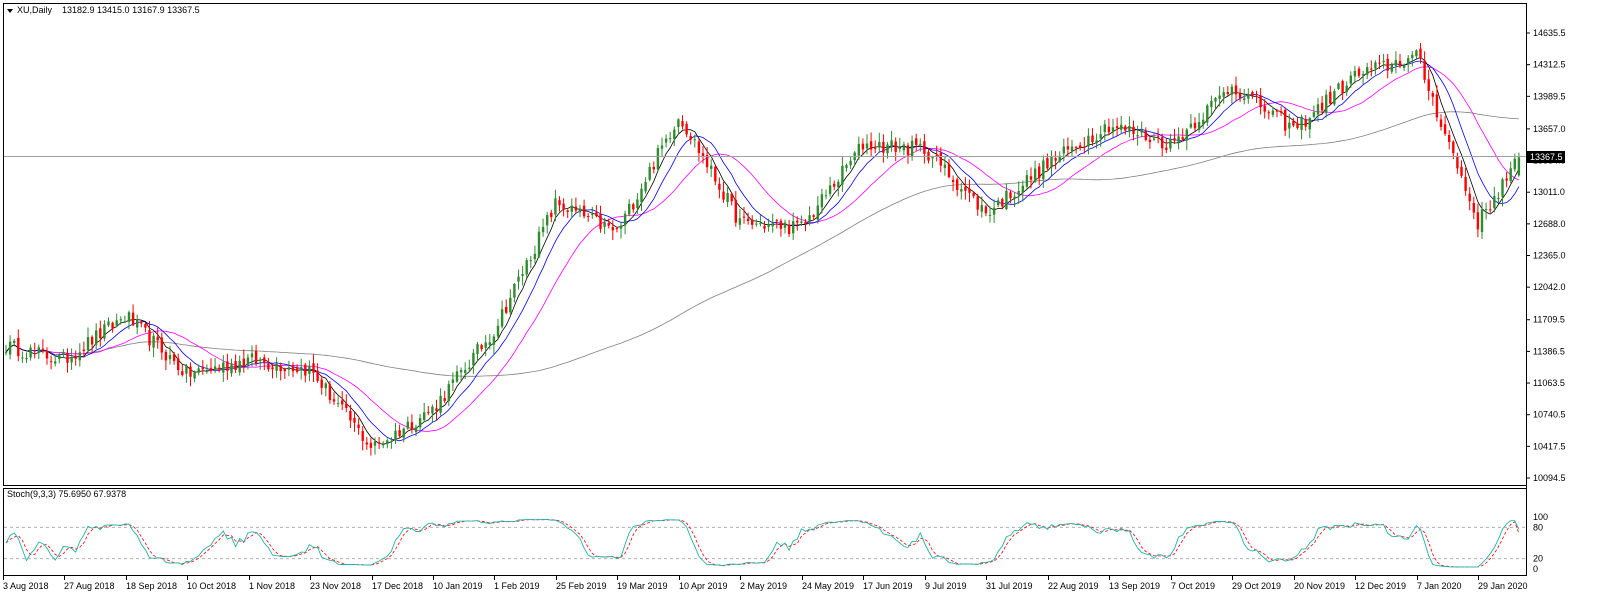 This screenshot has width=1600, height=609. Describe the element at coordinates (1256, 586) in the screenshot. I see `time-label: 29 Oct 2019` at that location.